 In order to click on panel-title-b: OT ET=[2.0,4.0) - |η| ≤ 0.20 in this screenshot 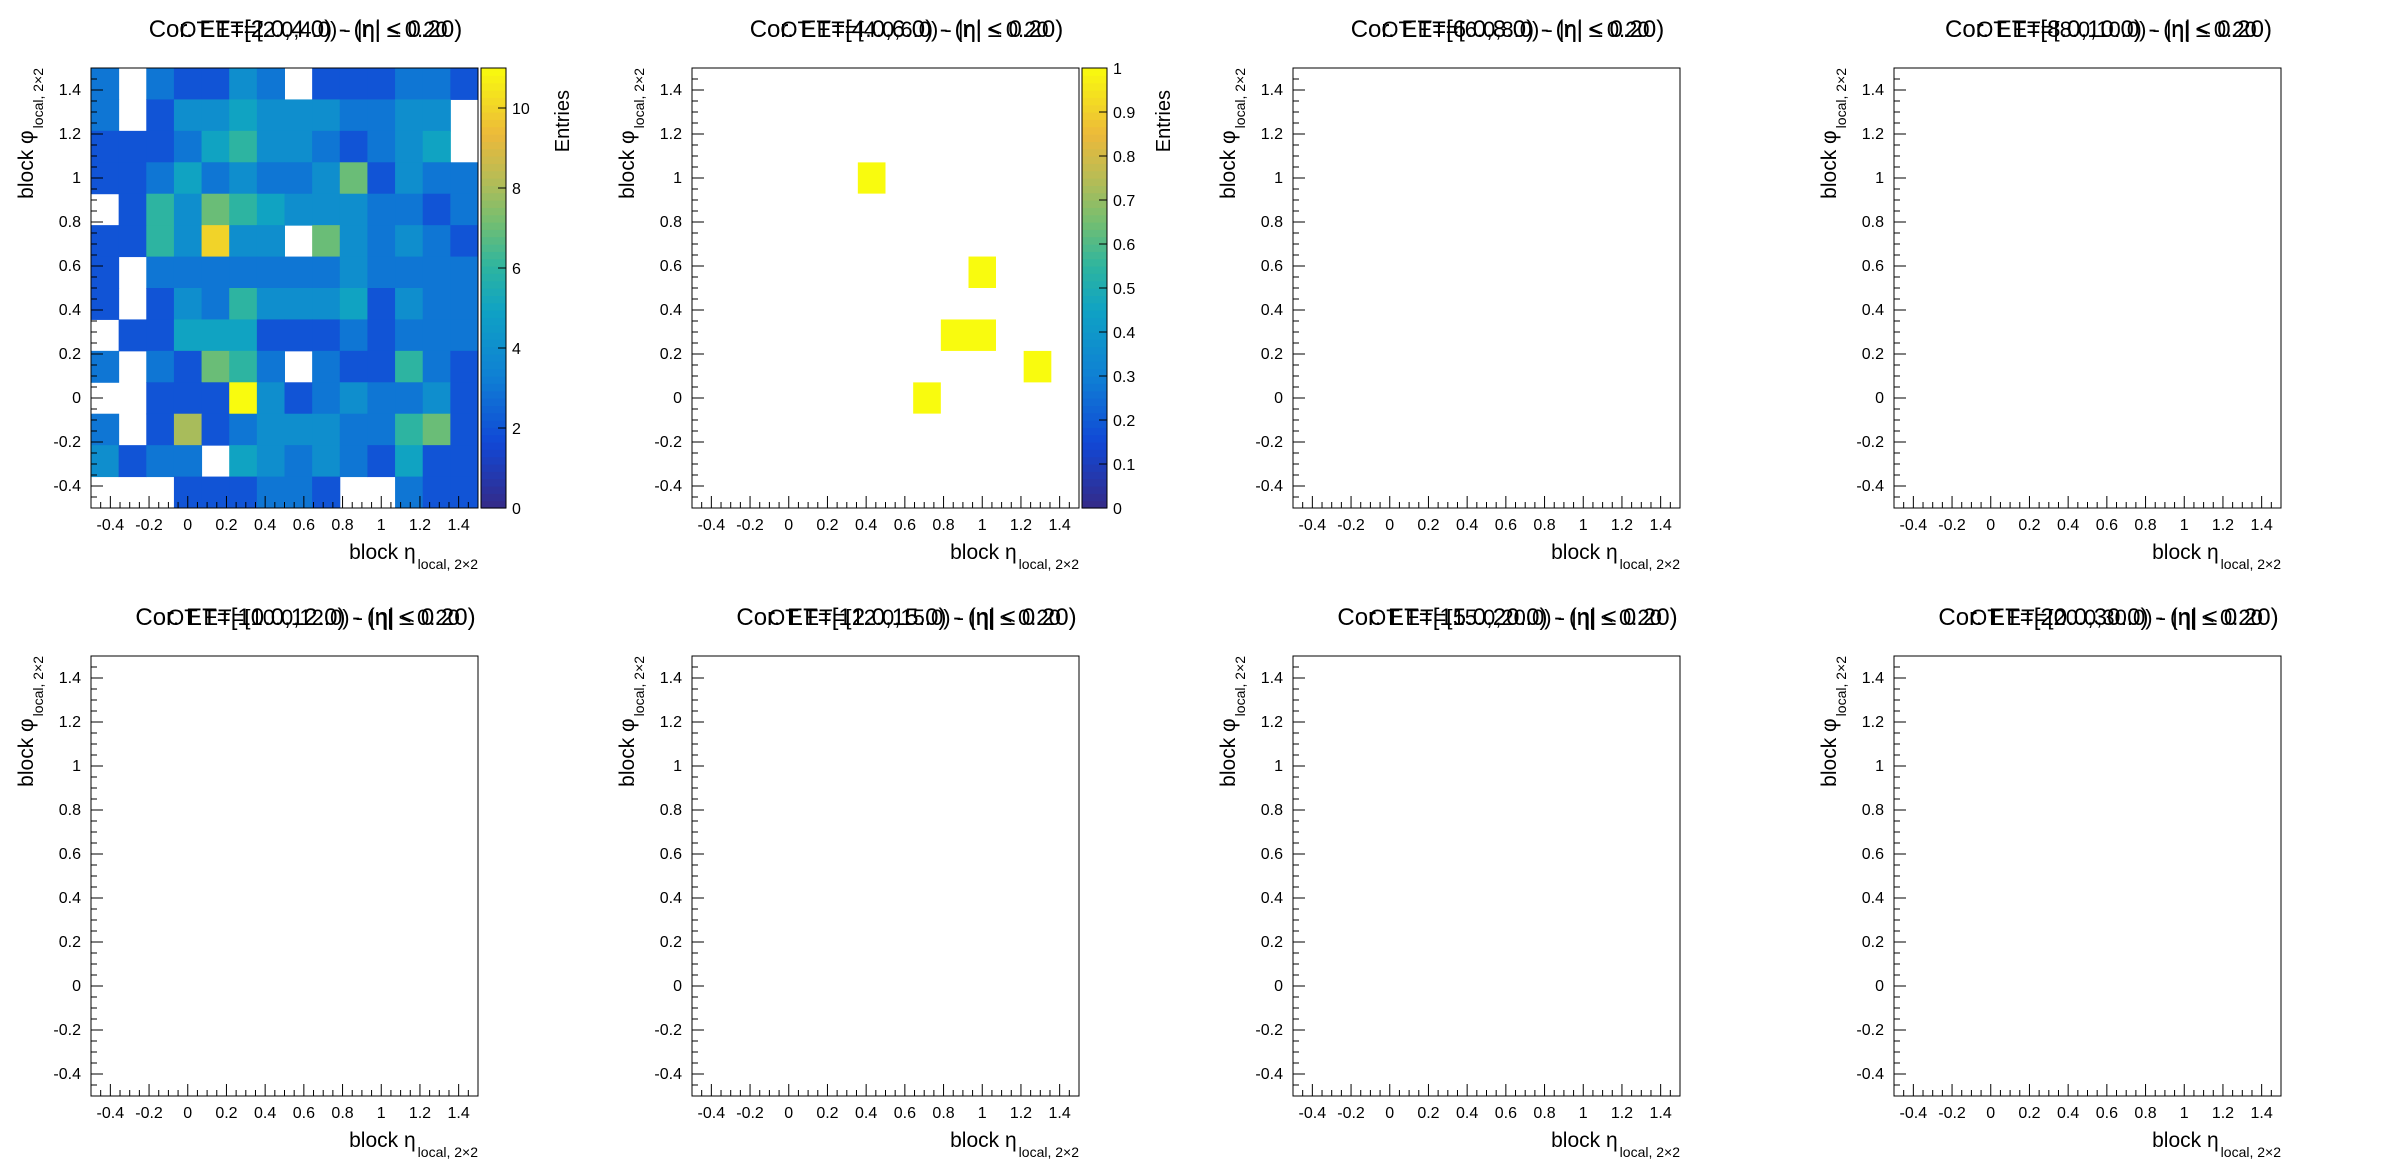, I will do `click(313, 29)`.